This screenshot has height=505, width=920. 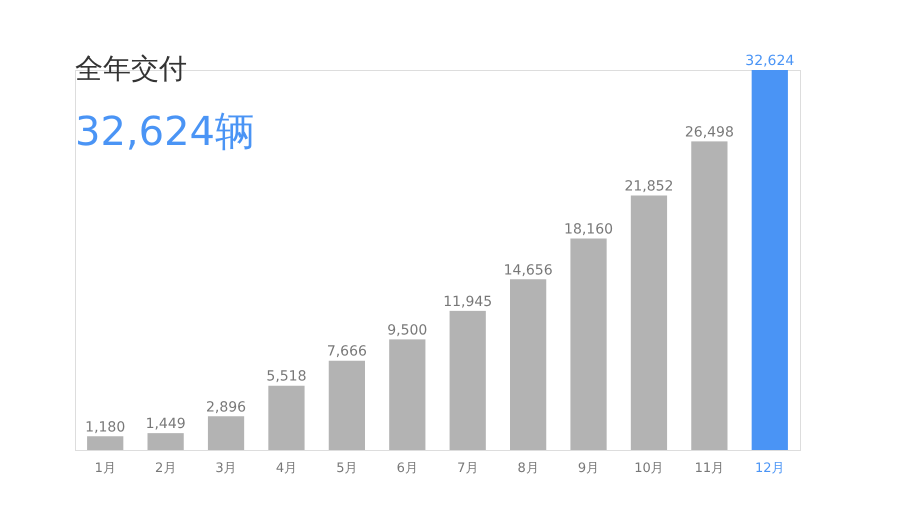 What do you see at coordinates (166, 424) in the screenshot?
I see `data-label: 1,449` at bounding box center [166, 424].